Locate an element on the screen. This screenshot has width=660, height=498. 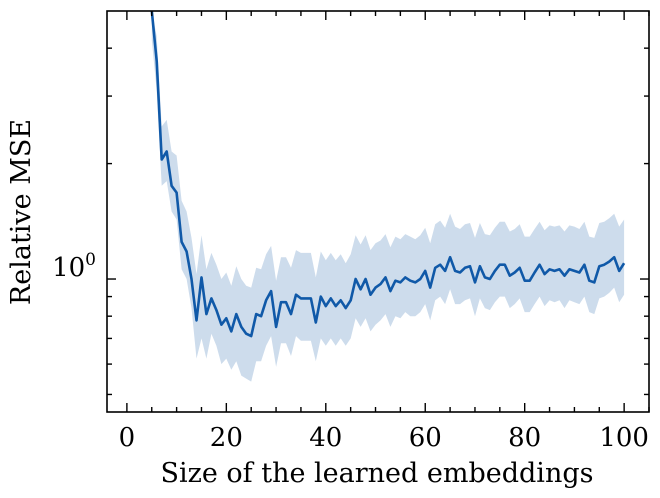
y-tick-label-major: 100 is located at coordinates (74, 266).